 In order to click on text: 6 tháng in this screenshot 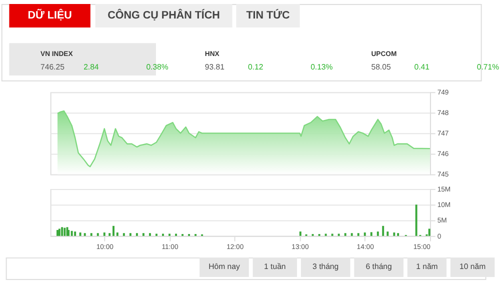, I will do `click(379, 267)`.